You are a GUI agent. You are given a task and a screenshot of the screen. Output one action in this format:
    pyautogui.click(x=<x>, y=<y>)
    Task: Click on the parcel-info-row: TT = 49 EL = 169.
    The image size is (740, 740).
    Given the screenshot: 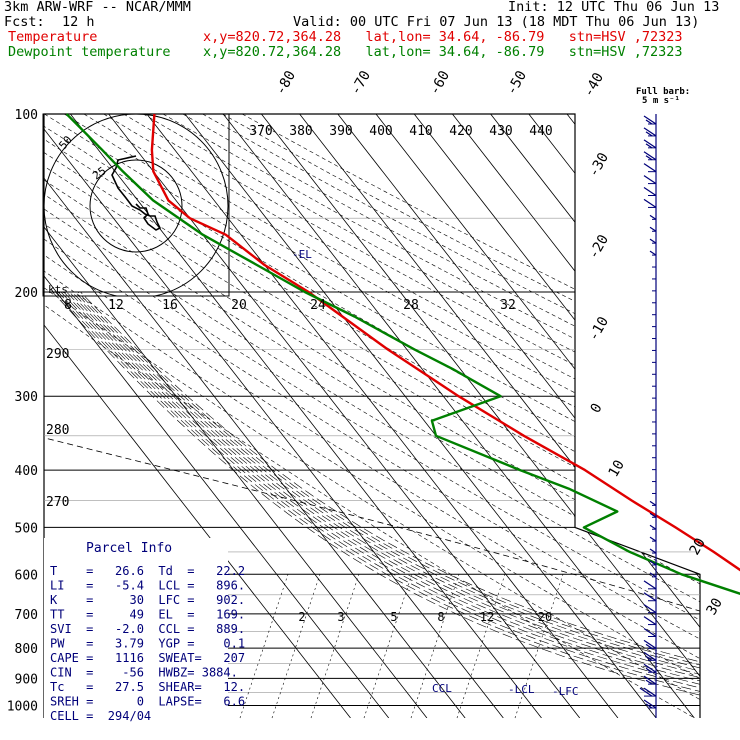 What is the action you would take?
    pyautogui.click(x=147, y=615)
    